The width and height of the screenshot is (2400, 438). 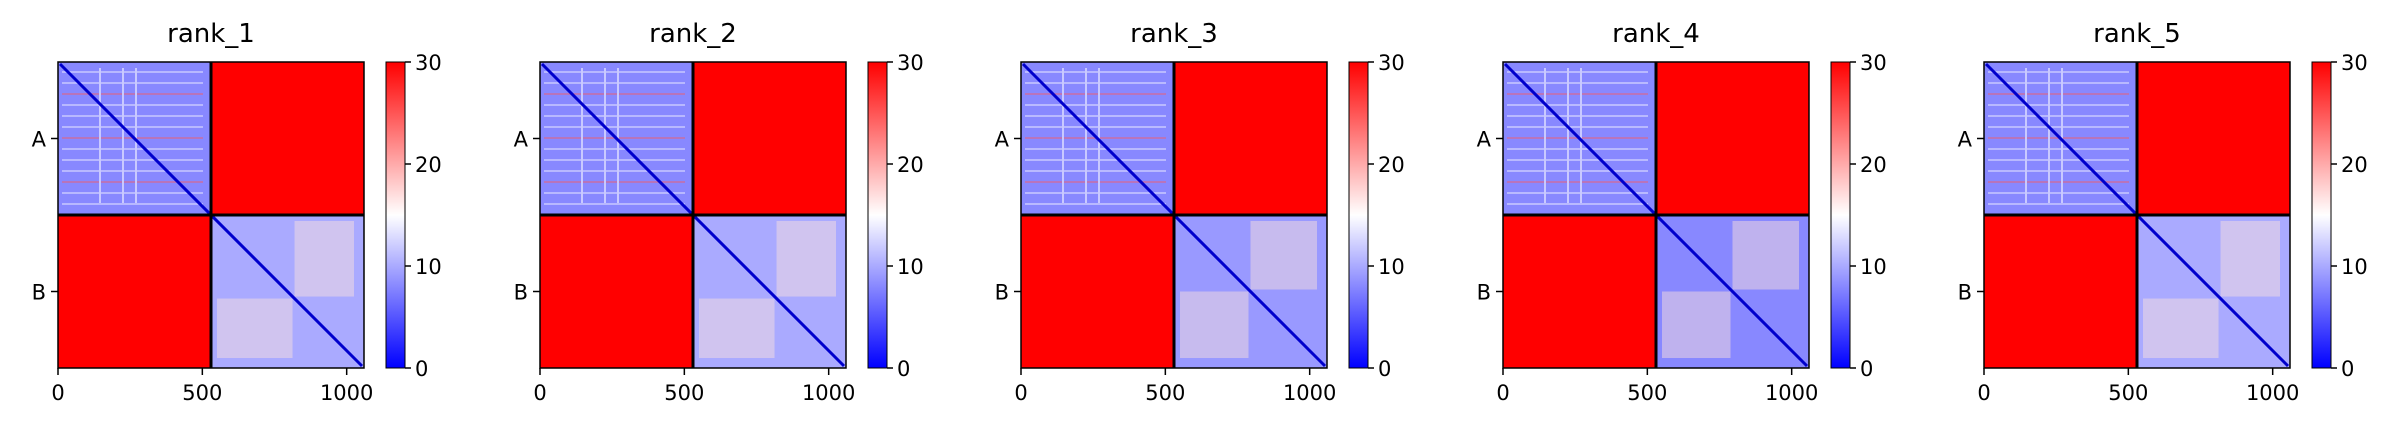 What do you see at coordinates (693, 34) in the screenshot?
I see `panel-title: rank_2` at bounding box center [693, 34].